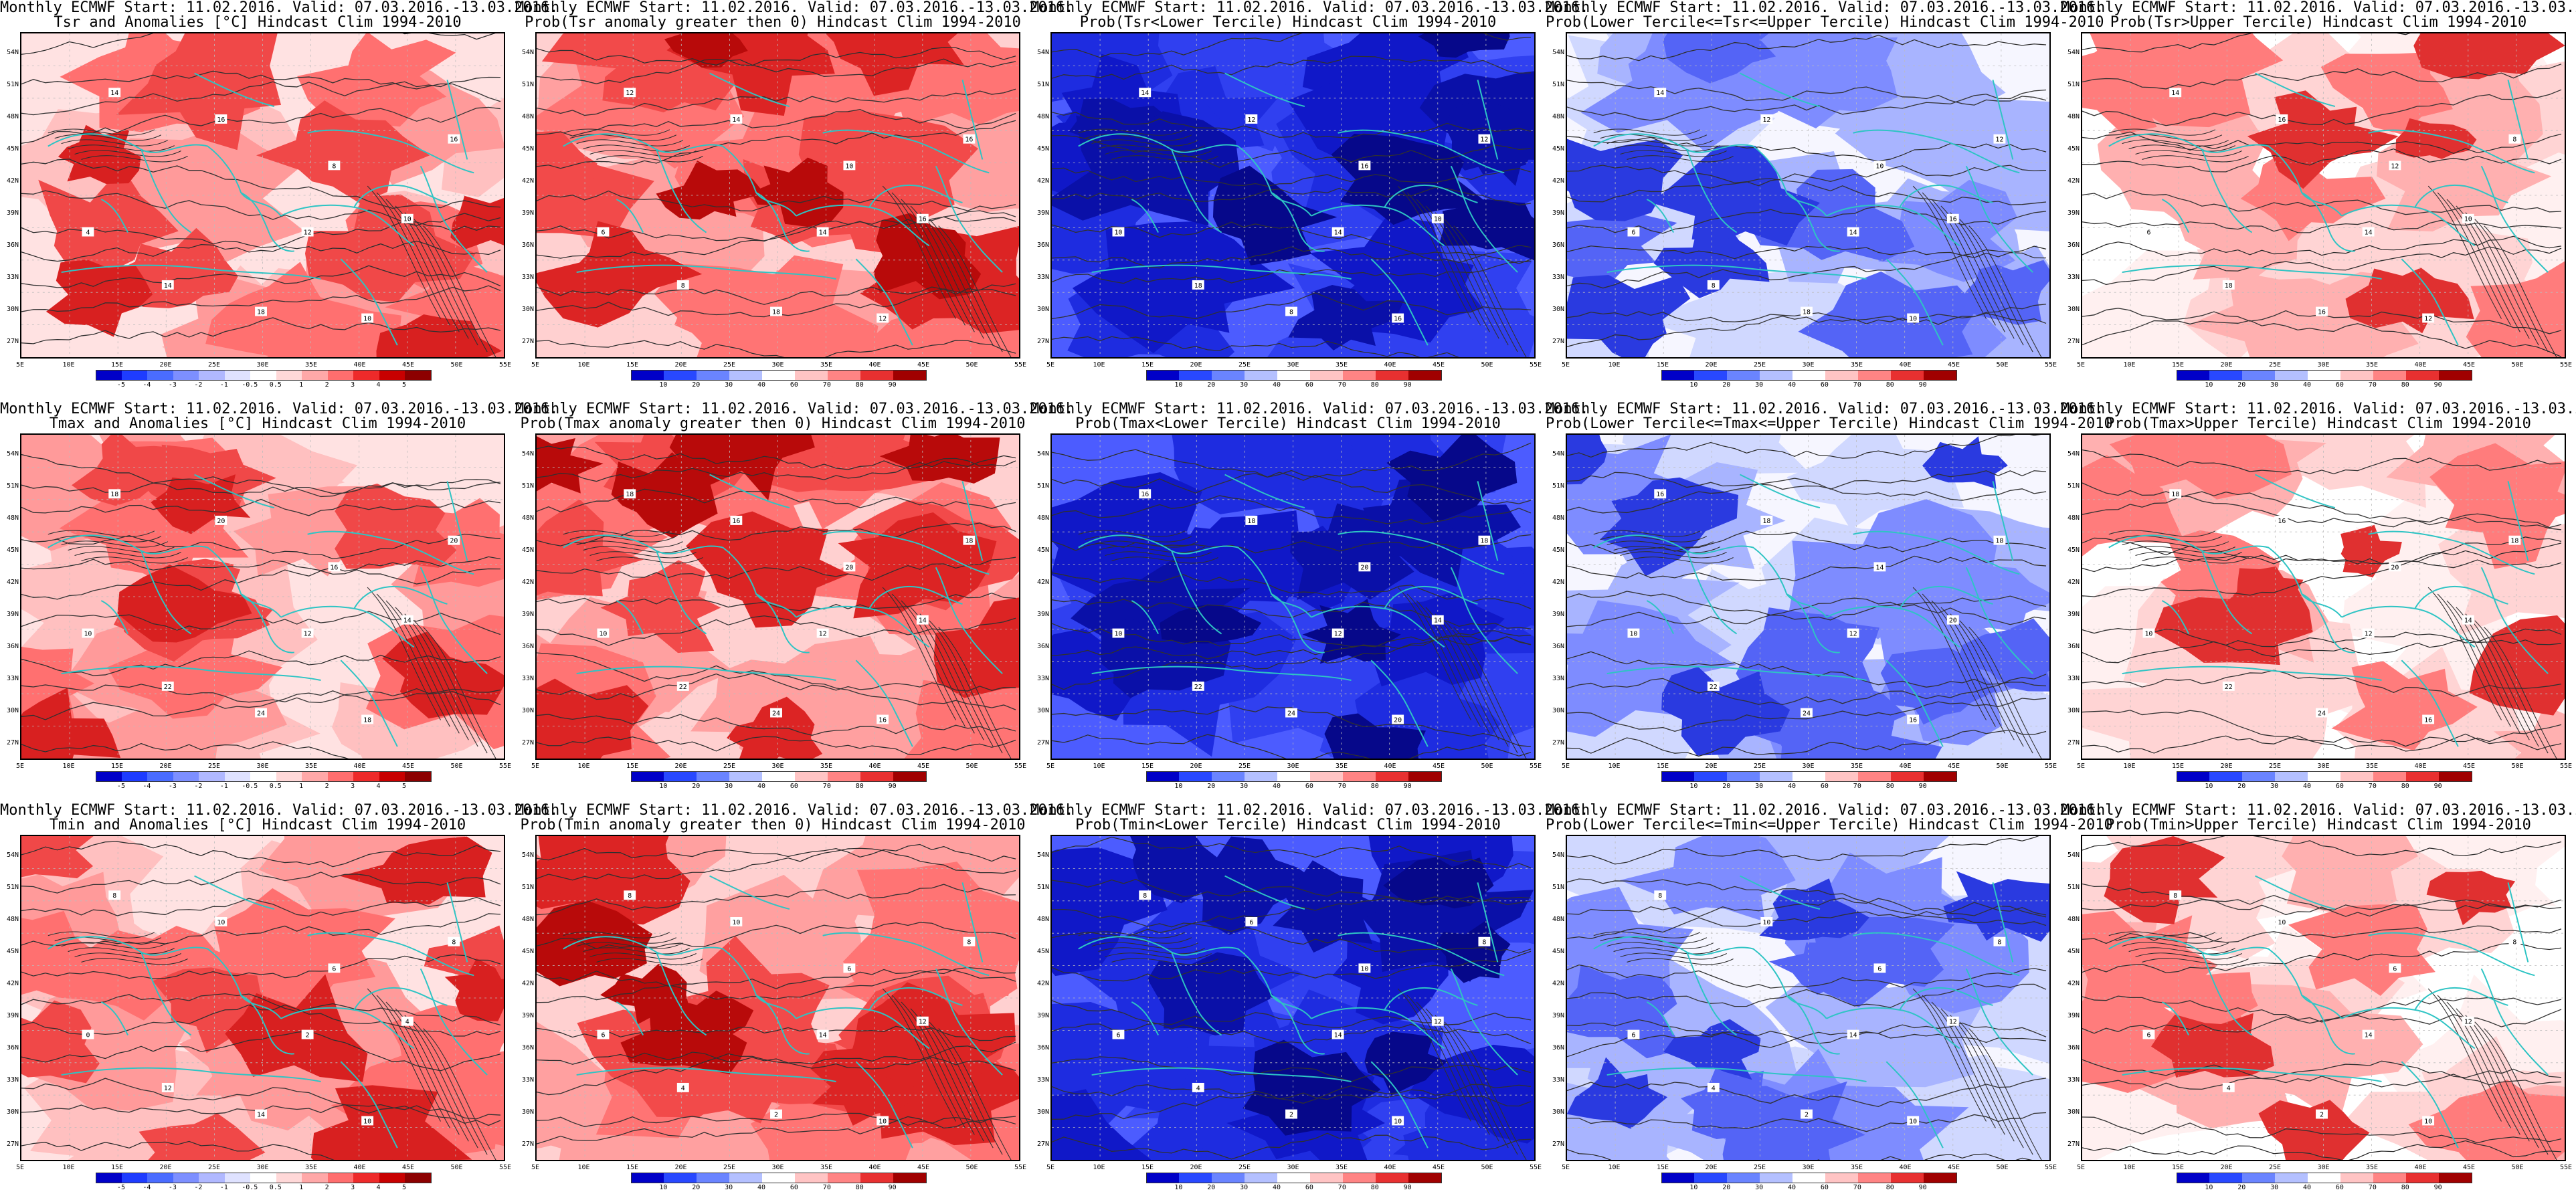 The width and height of the screenshot is (2576, 1204). Describe the element at coordinates (2323, 195) in the screenshot. I see `forecast-map: 14 16 12 10 18 14 8 16 12 6` at that location.